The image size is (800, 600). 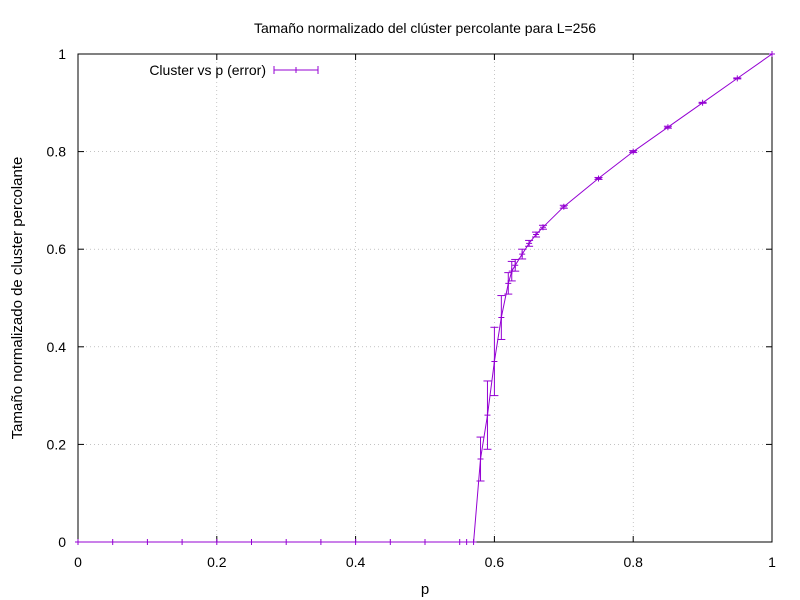 What do you see at coordinates (217, 562) in the screenshot?
I see `x-tick-label: 0.2` at bounding box center [217, 562].